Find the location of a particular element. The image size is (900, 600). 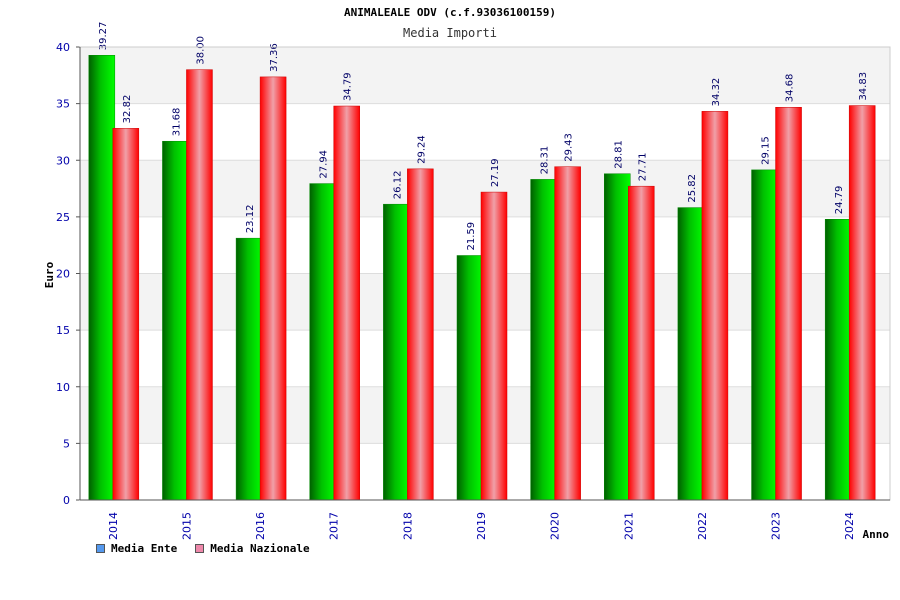

value-label: 29.24 is located at coordinates (421, 149).